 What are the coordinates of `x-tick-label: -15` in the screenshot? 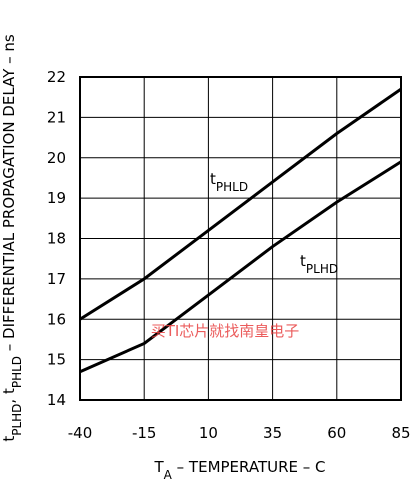 It's located at (144, 433).